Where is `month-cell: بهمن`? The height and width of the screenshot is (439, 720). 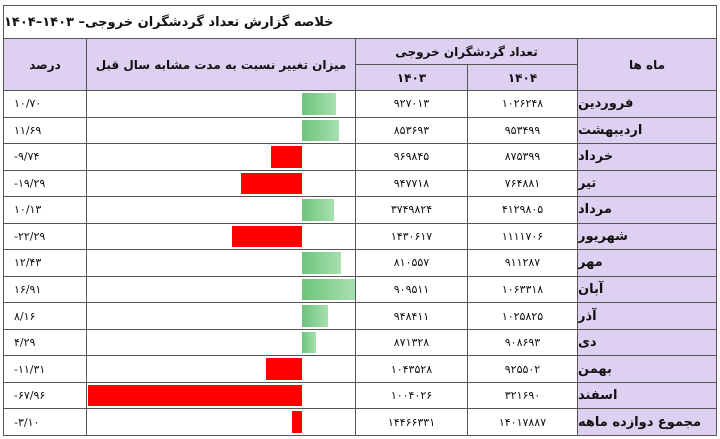 month-cell: بهمن is located at coordinates (647, 369).